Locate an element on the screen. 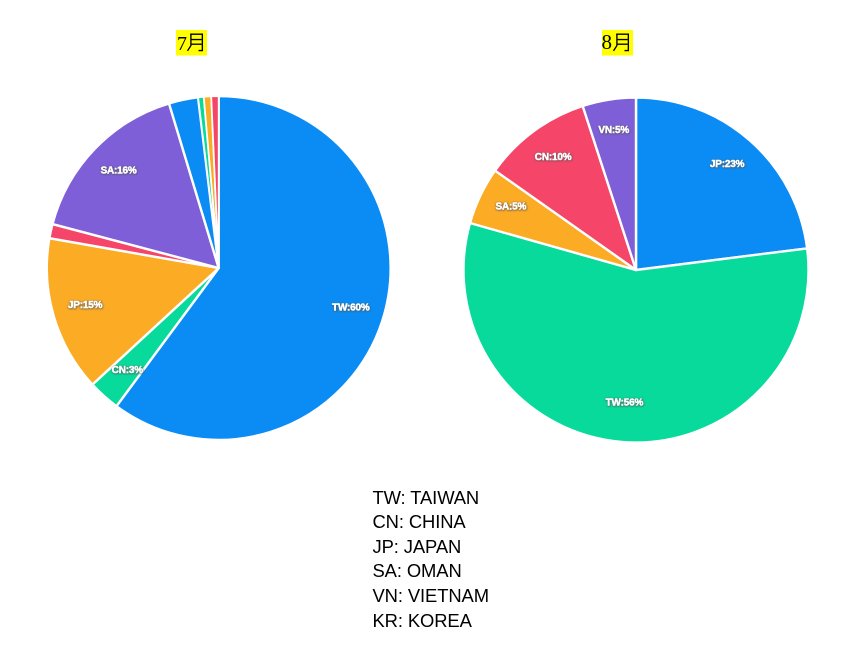 The width and height of the screenshot is (863, 669). svg-text: JP:15% is located at coordinates (85, 306).